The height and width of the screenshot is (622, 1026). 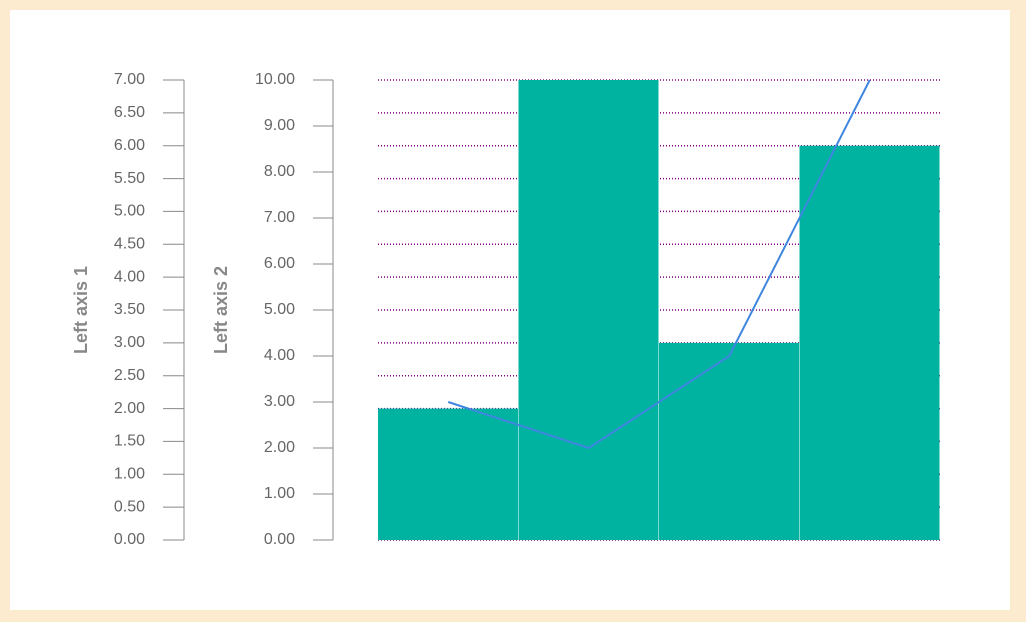 I want to click on y2-tick-label: 9.00, so click(x=279, y=125).